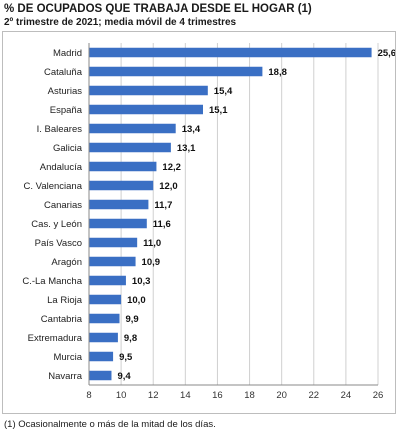 The width and height of the screenshot is (400, 434). I want to click on x-tick-label: 24, so click(346, 395).